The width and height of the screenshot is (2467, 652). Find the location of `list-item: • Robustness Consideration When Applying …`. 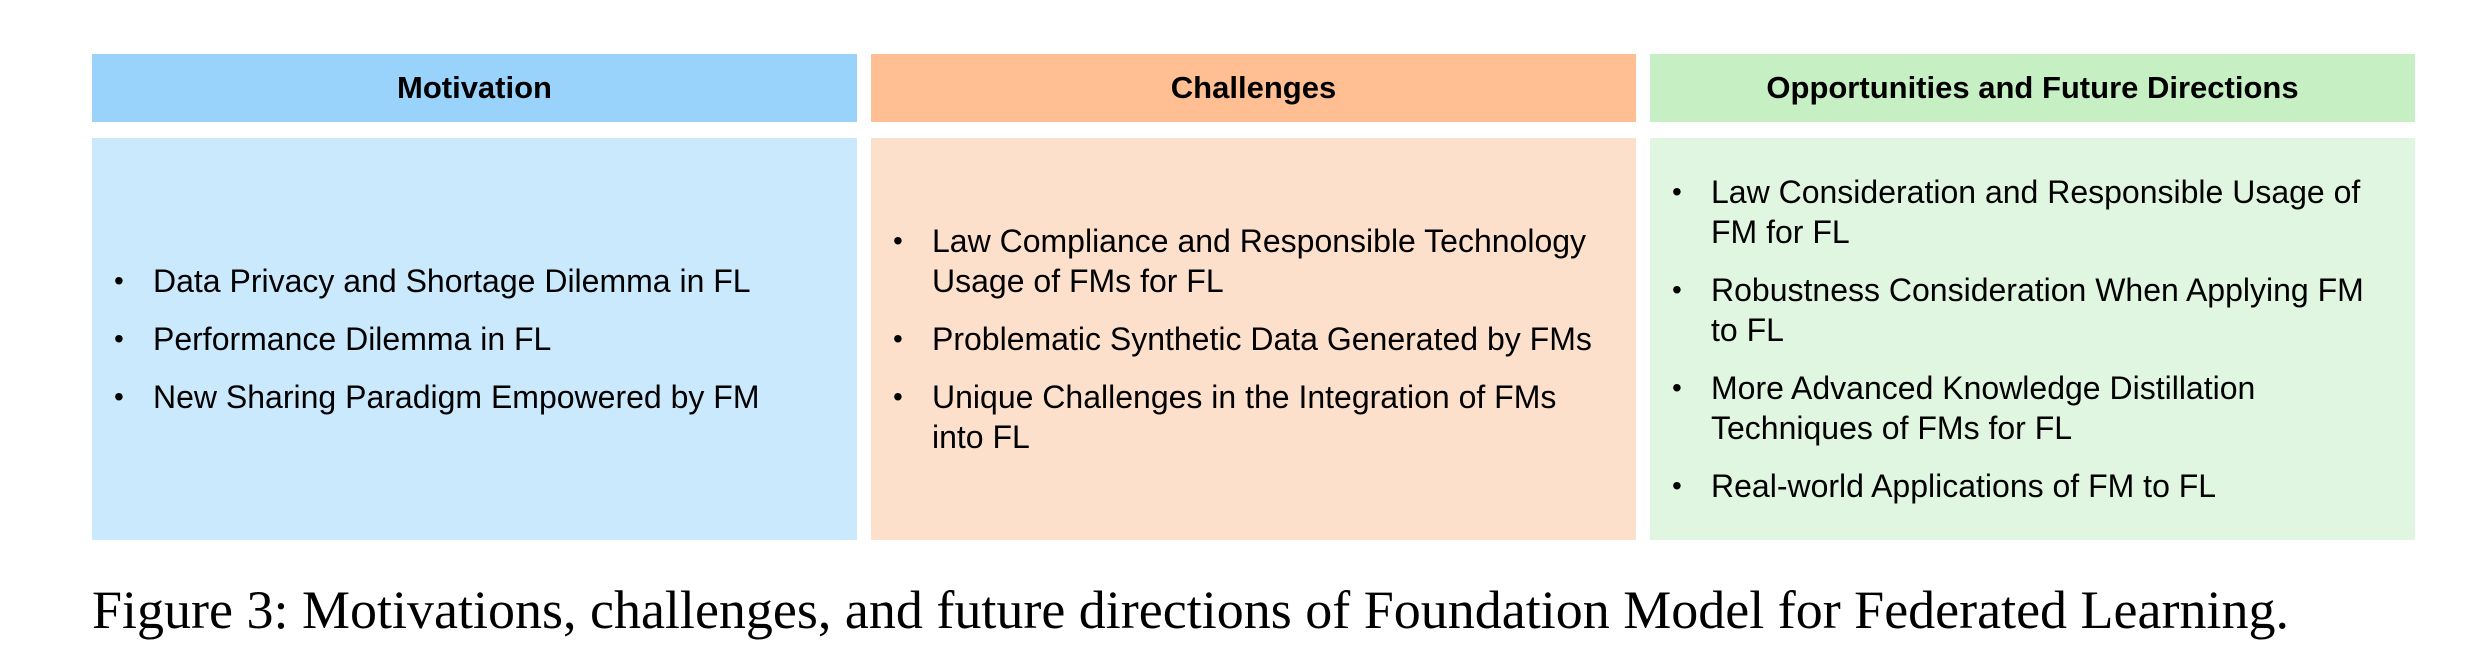

list-item: • Robustness Consideration When Applying … is located at coordinates (2018, 310).